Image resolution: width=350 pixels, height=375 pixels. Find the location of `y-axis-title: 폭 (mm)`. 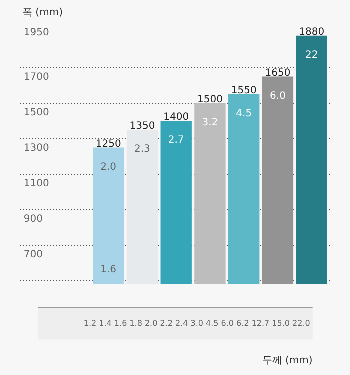

y-axis-title: 폭 (mm) is located at coordinates (43, 13).